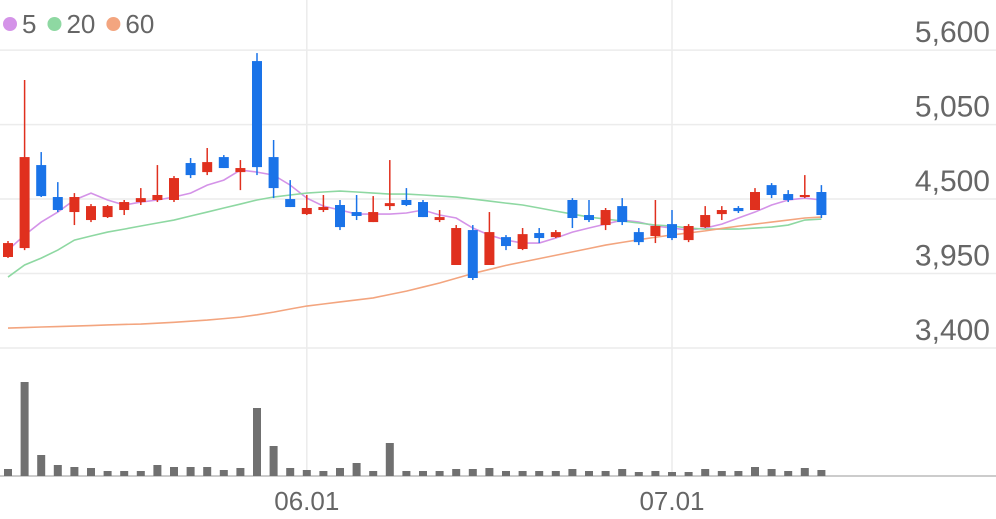 This screenshot has height=519, width=996. I want to click on y-tick-label: 3,400, so click(952, 330).